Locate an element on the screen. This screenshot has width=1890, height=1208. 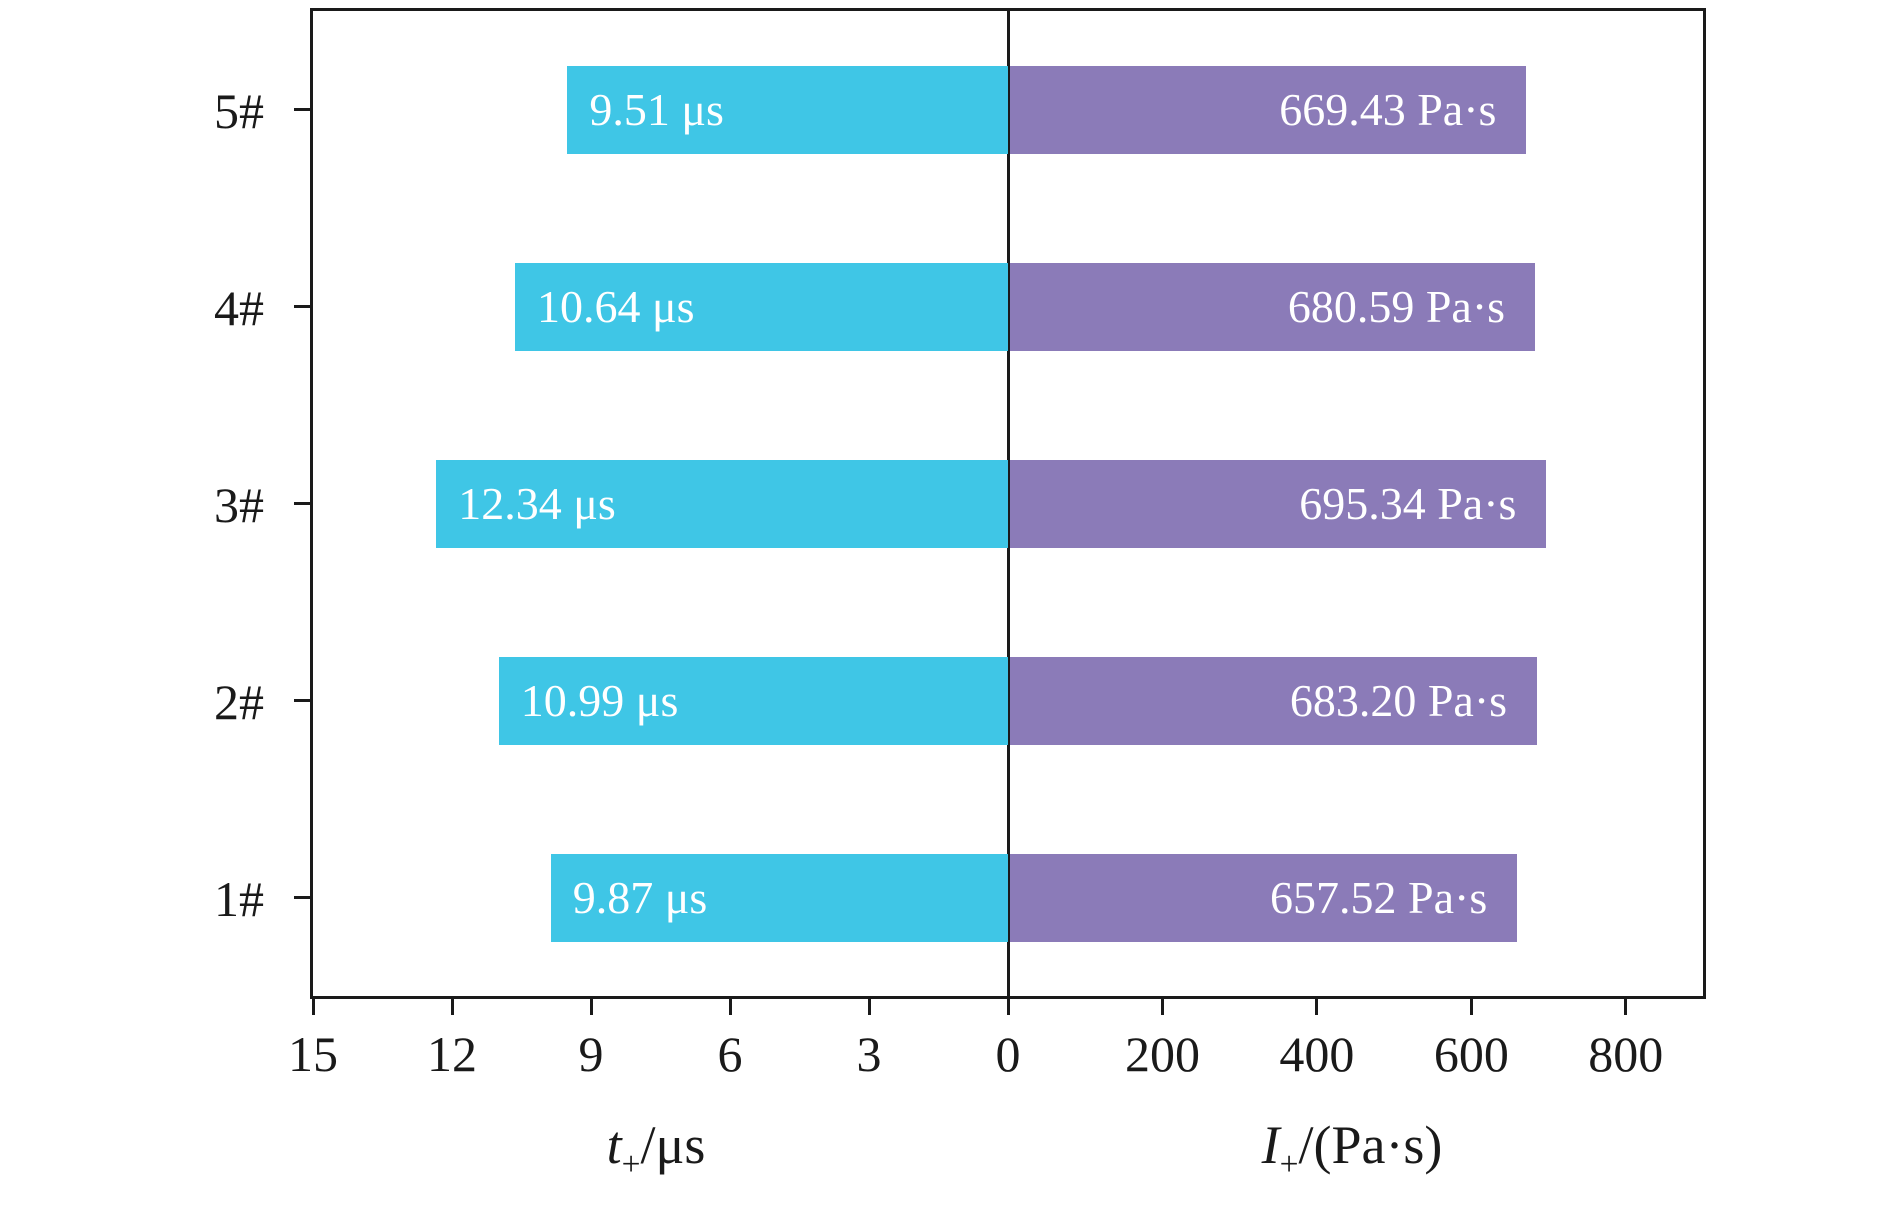
bar-value-label: 657.52 Pa·s is located at coordinates (1379, 897).